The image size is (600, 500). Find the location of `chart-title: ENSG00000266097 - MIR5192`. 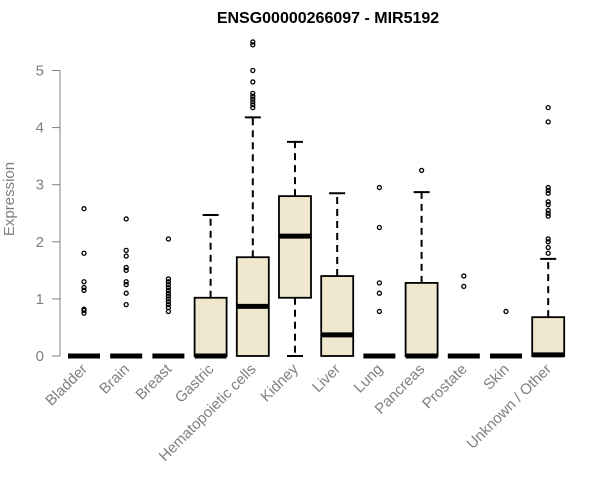

chart-title: ENSG00000266097 - MIR5192 is located at coordinates (328, 18).